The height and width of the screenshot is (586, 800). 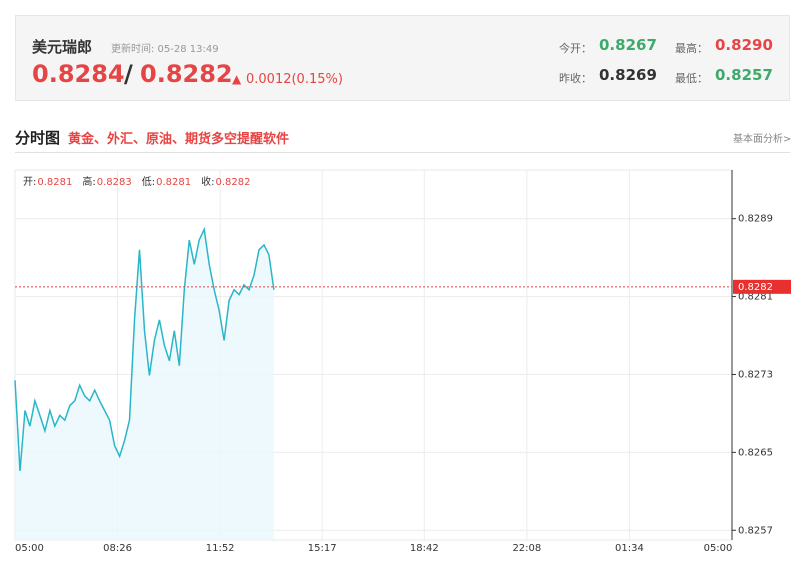 What do you see at coordinates (148, 181) in the screenshot?
I see `ohlc-label: 低:` at bounding box center [148, 181].